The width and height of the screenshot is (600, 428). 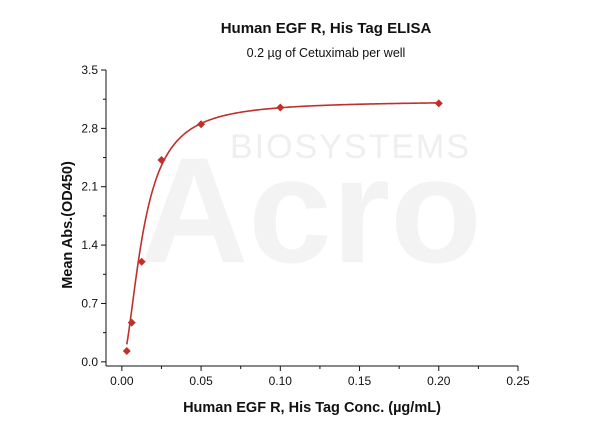 I want to click on y-tick-label: 0.0, so click(x=89, y=362).